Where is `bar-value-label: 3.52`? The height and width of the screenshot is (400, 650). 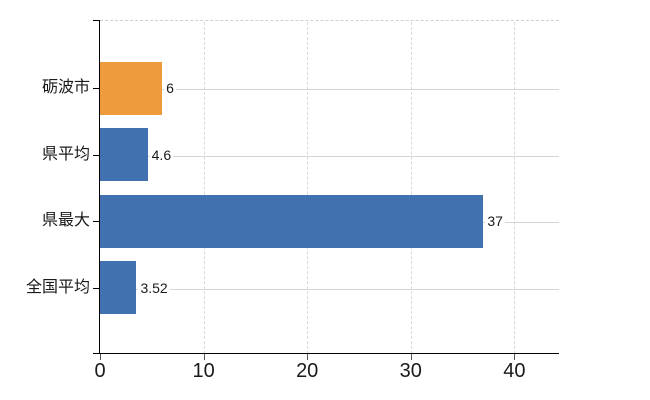 bar-value-label: 3.52 is located at coordinates (154, 287).